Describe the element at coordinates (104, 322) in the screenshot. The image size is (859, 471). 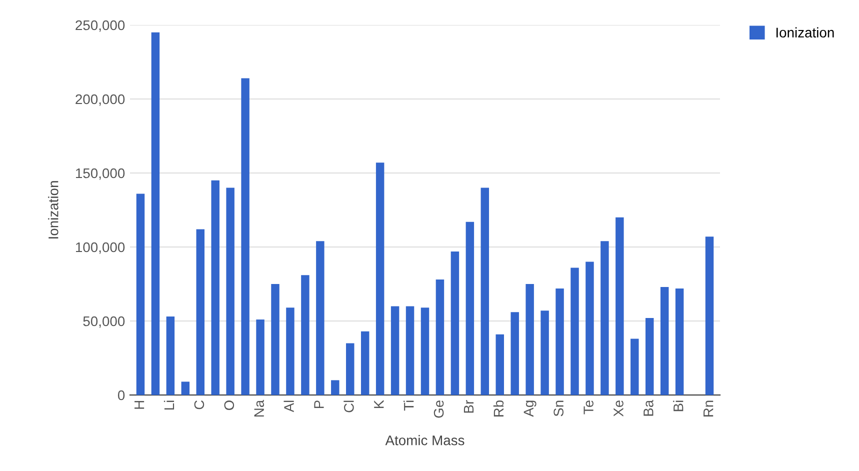
I see `y-tick-label: 50,000` at that location.